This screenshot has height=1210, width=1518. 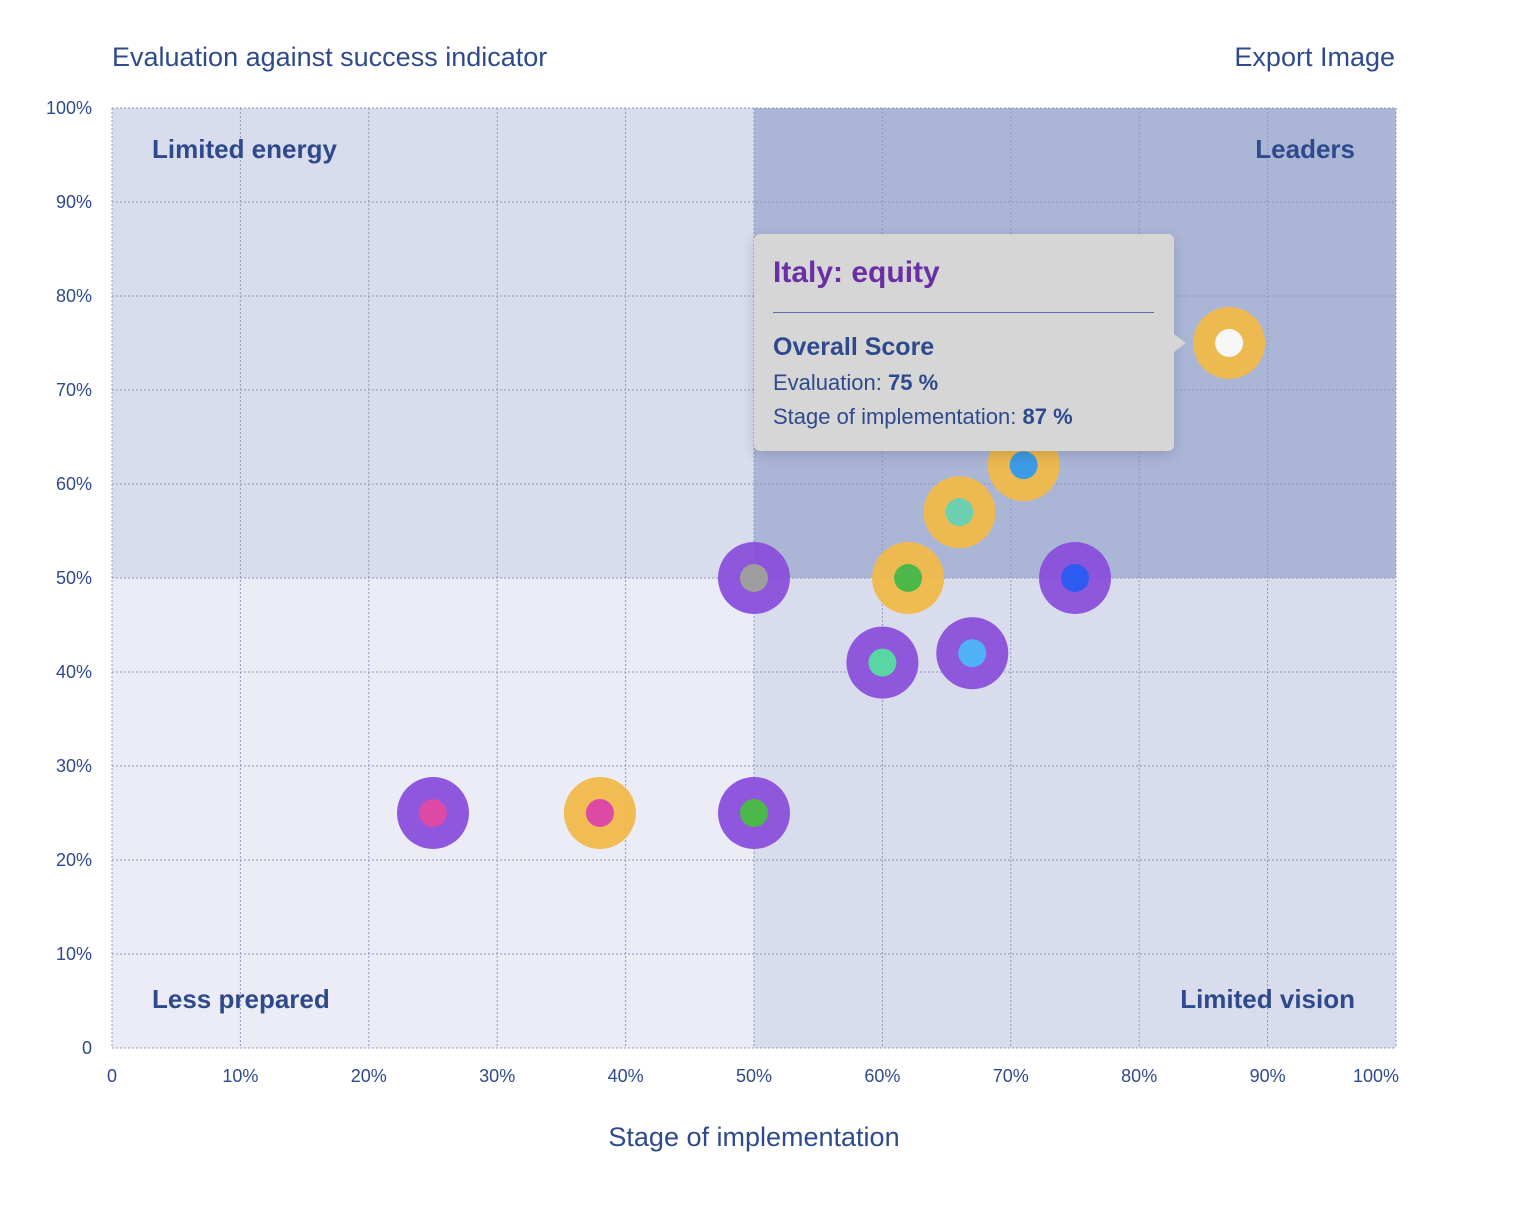 I want to click on x-tick-label: 50%, so click(x=754, y=1076).